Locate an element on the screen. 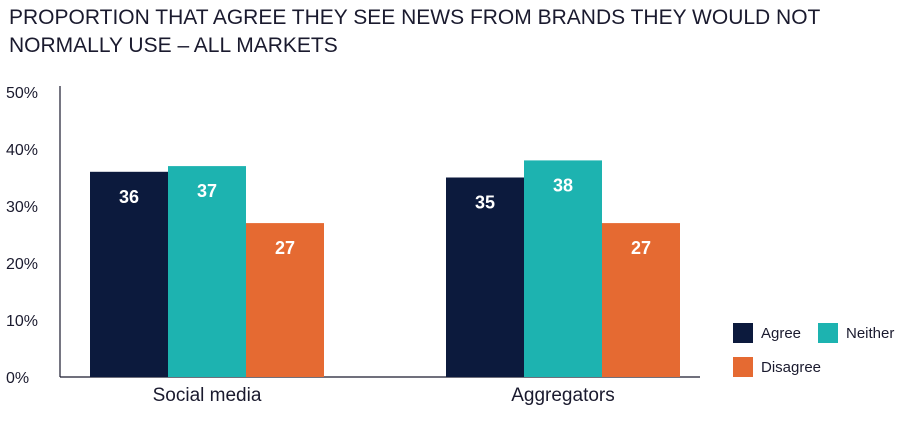  data-label: 38 is located at coordinates (563, 185).